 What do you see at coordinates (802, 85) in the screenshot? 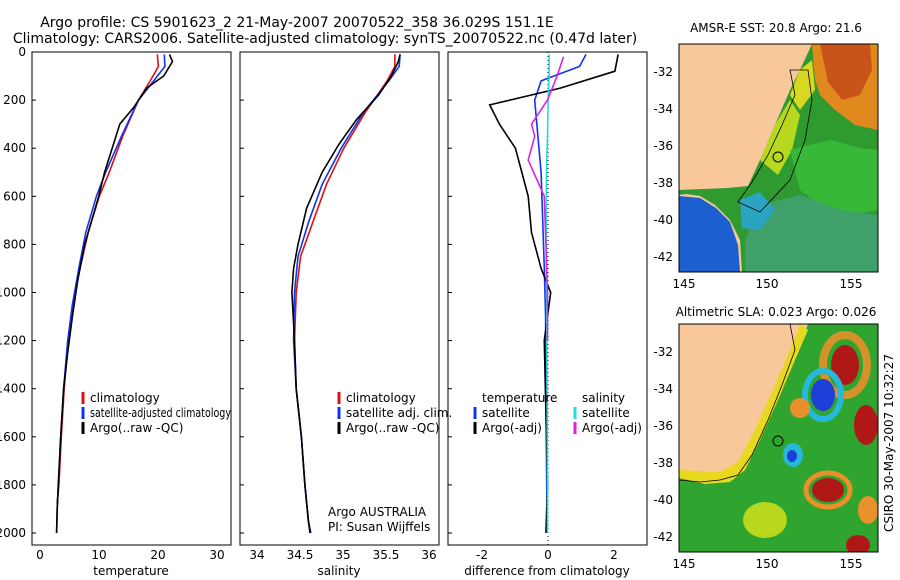
I see `coastal-warm-band` at bounding box center [802, 85].